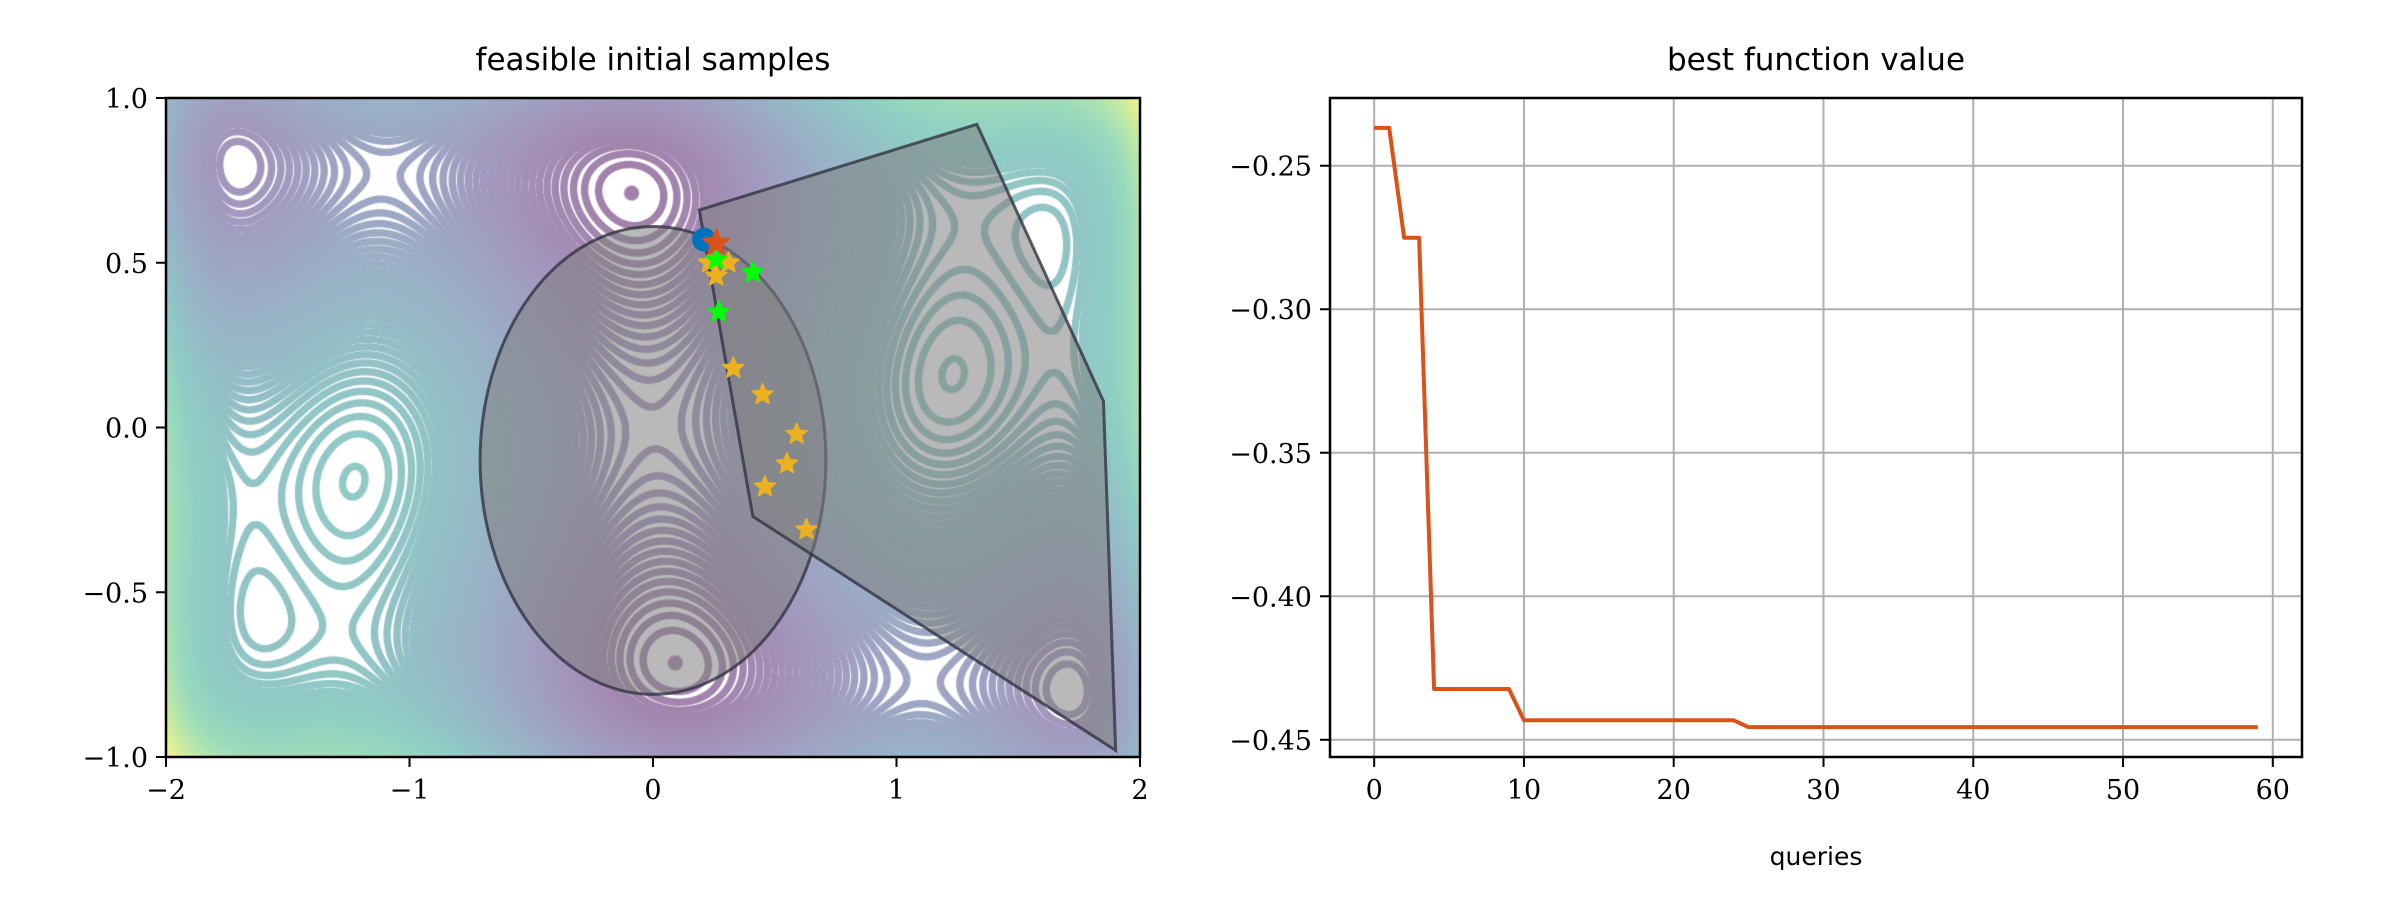 The height and width of the screenshot is (900, 2400). What do you see at coordinates (126, 99) in the screenshot?
I see `y-tick-label: 1.0` at bounding box center [126, 99].